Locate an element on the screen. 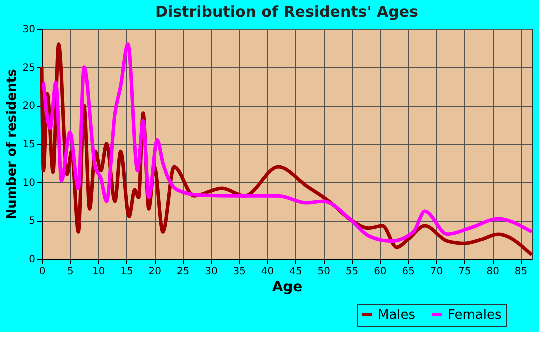 The height and width of the screenshot is (353, 560). x-tick-label: 20 is located at coordinates (155, 272).